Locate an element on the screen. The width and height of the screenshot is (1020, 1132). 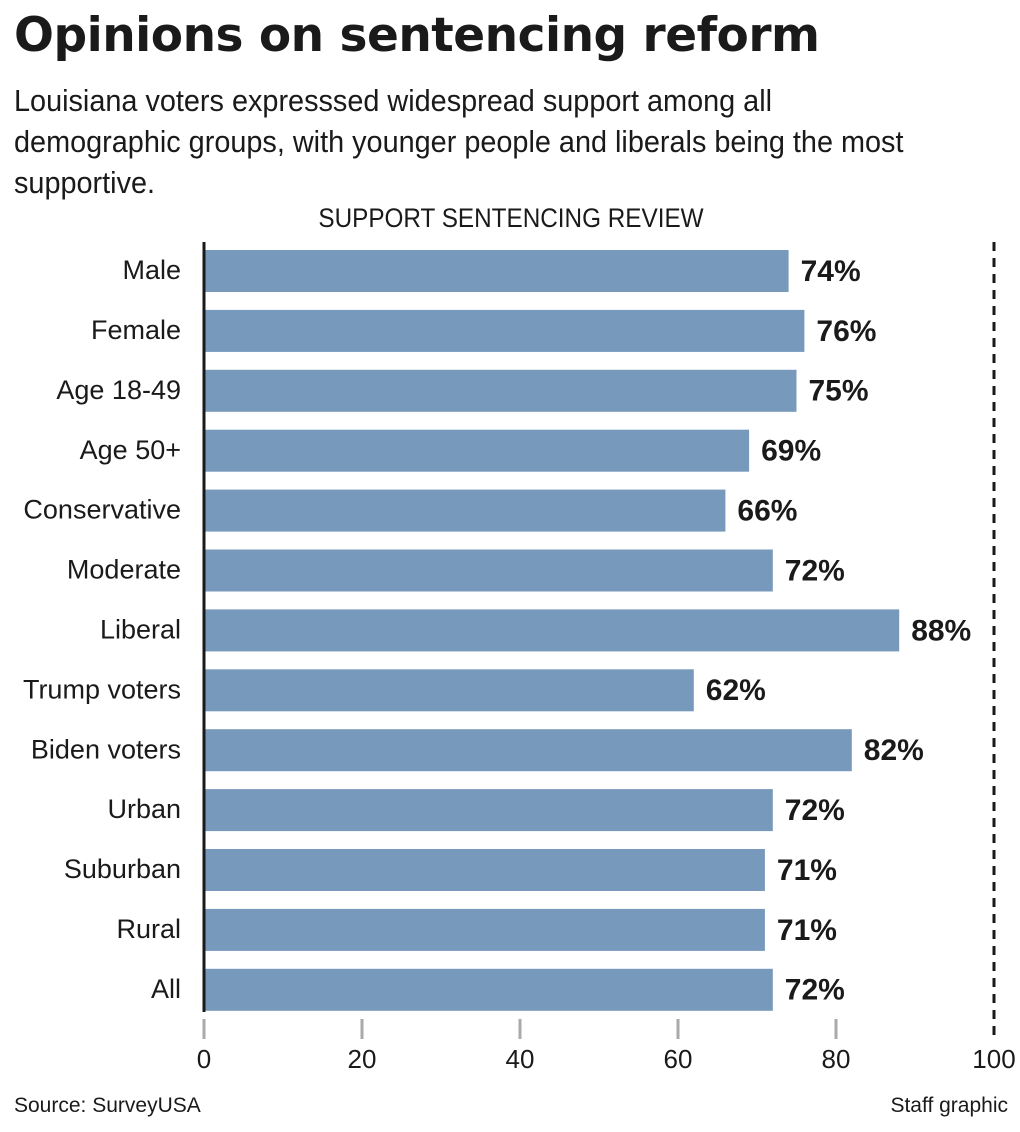
value-label-6: 88% is located at coordinates (941, 630).